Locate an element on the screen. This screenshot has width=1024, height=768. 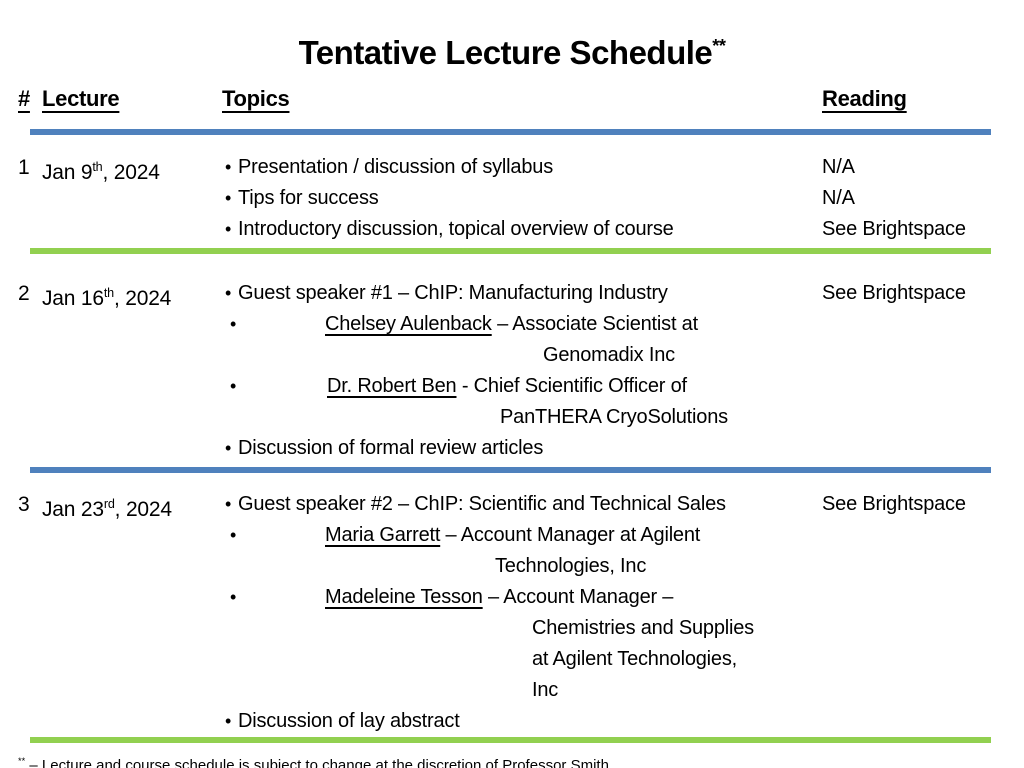
topic-text: – Account Manager – is located at coordinates (578, 597).